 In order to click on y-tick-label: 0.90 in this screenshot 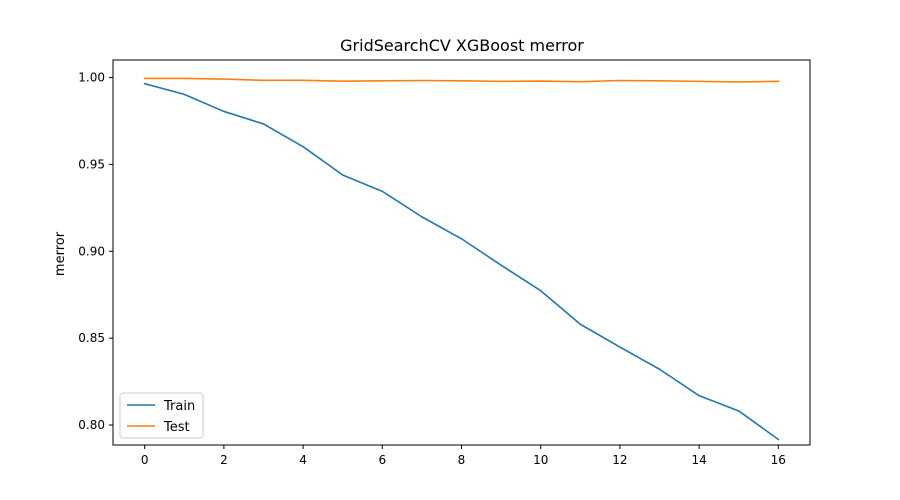, I will do `click(91, 251)`.